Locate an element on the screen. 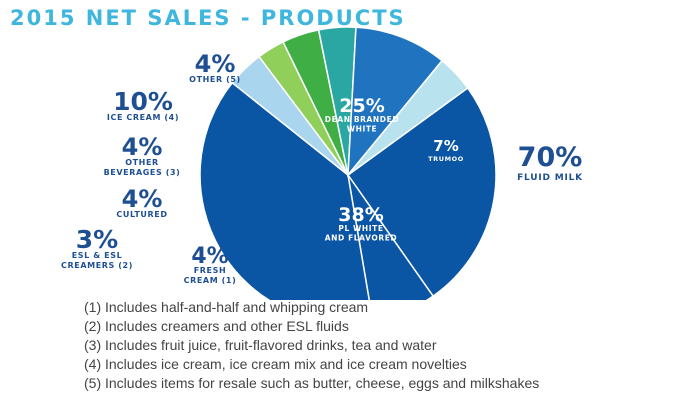 This screenshot has width=700, height=400. slice-name-6-line-1: BEVERAGES (3) is located at coordinates (142, 172).